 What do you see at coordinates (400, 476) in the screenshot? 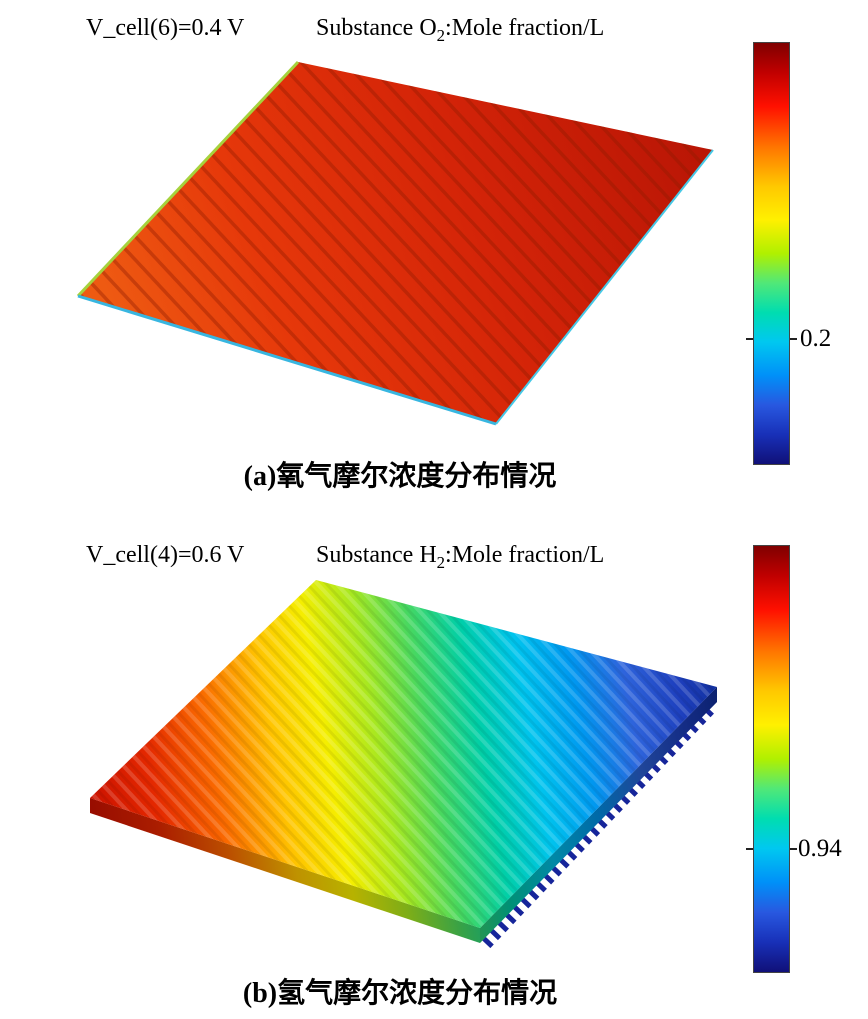
I see `caption-a: (a)氧气摩尔浓度分布情况` at bounding box center [400, 476].